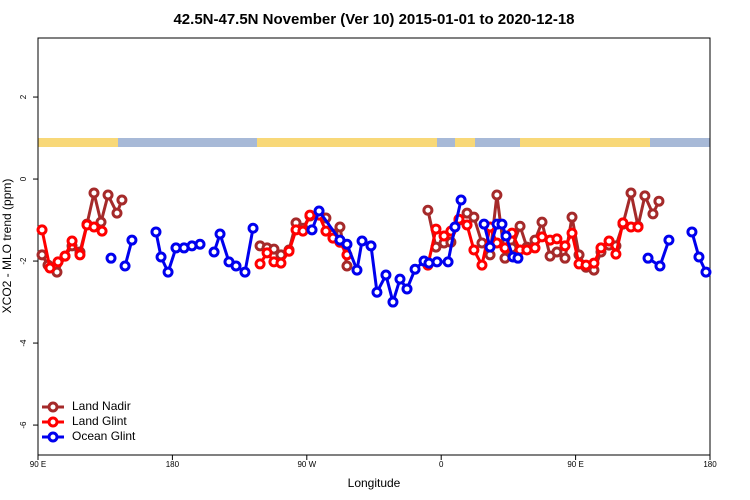 Image resolution: width=750 pixels, height=500 pixels. What do you see at coordinates (7, 246) in the screenshot?
I see `y-axis-label: XCO2 - MLO trend (ppm)` at bounding box center [7, 246].